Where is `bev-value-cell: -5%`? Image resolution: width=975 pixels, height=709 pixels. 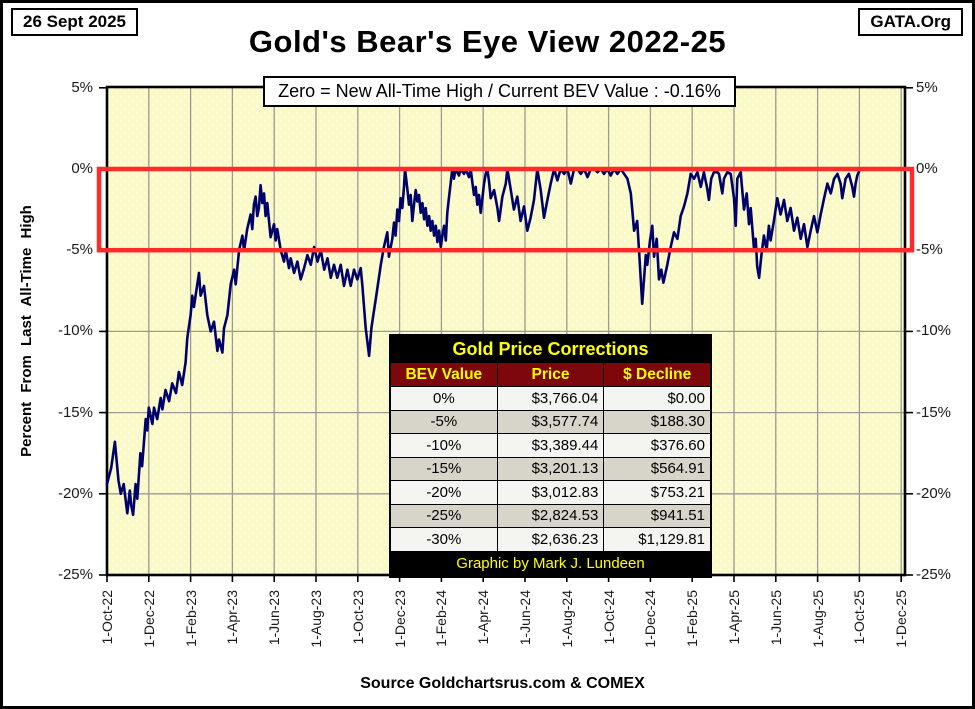
bev-value-cell: -5% is located at coordinates (444, 421).